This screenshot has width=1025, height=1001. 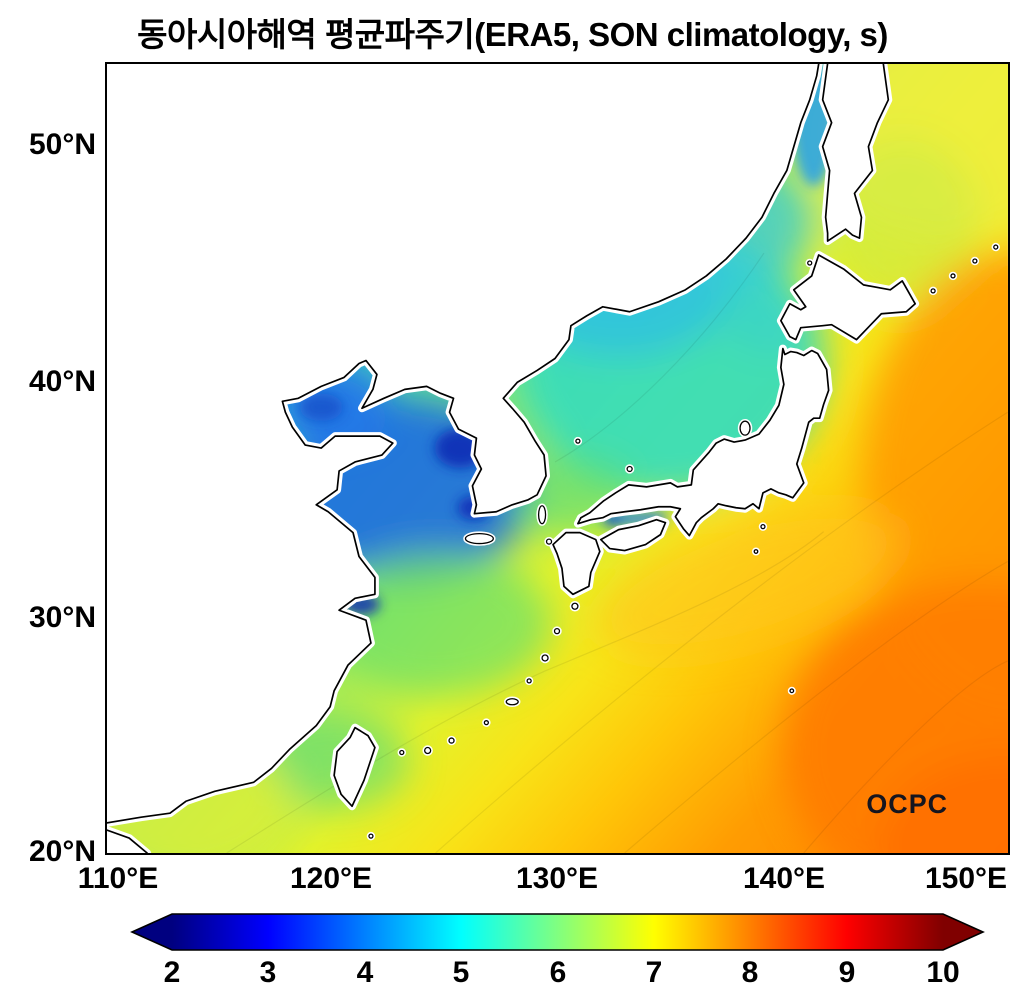 I want to click on y-tick-20n: 20°N, so click(x=62, y=851).